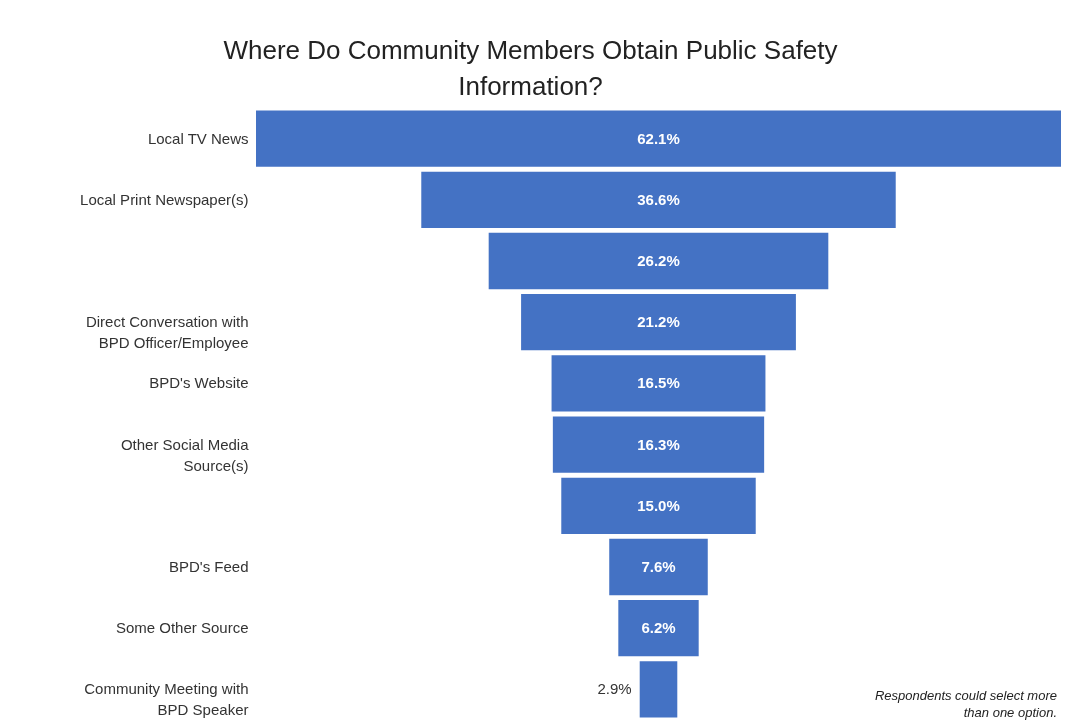  I want to click on data-label: 16.3%, so click(658, 444).